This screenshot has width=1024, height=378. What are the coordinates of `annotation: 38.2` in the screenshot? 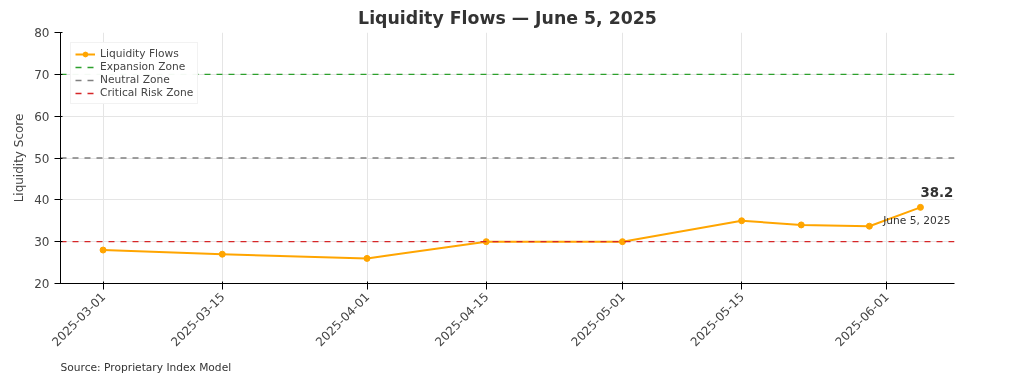 It's located at (937, 193).